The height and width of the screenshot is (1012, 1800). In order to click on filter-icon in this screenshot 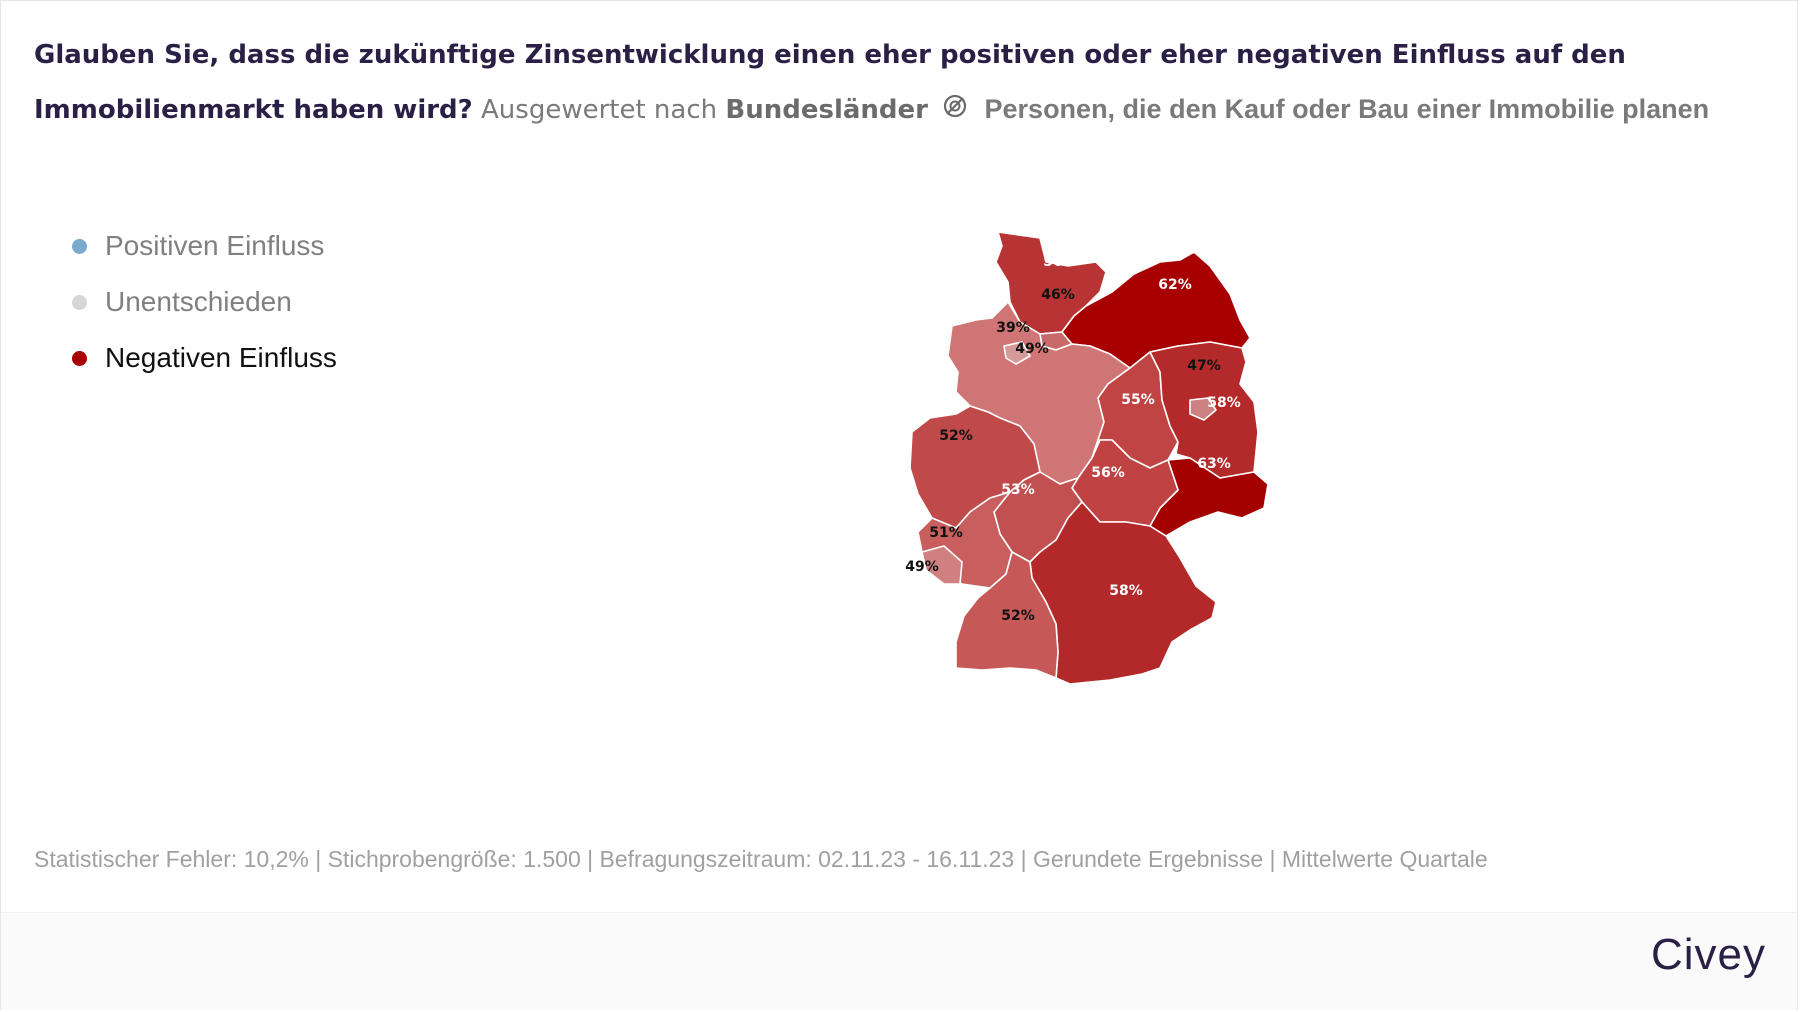, I will do `click(955, 111)`.